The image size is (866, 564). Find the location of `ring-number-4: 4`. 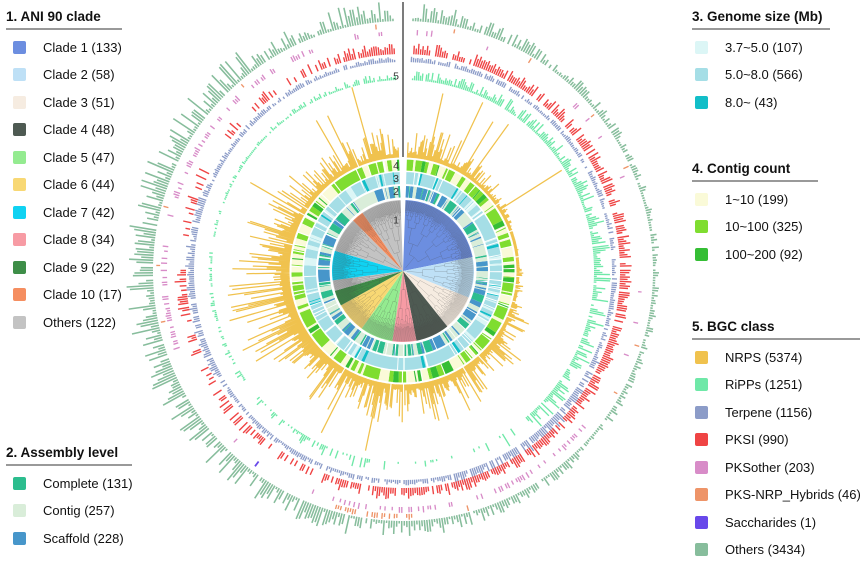

ring-number-4: 4 is located at coordinates (396, 166).